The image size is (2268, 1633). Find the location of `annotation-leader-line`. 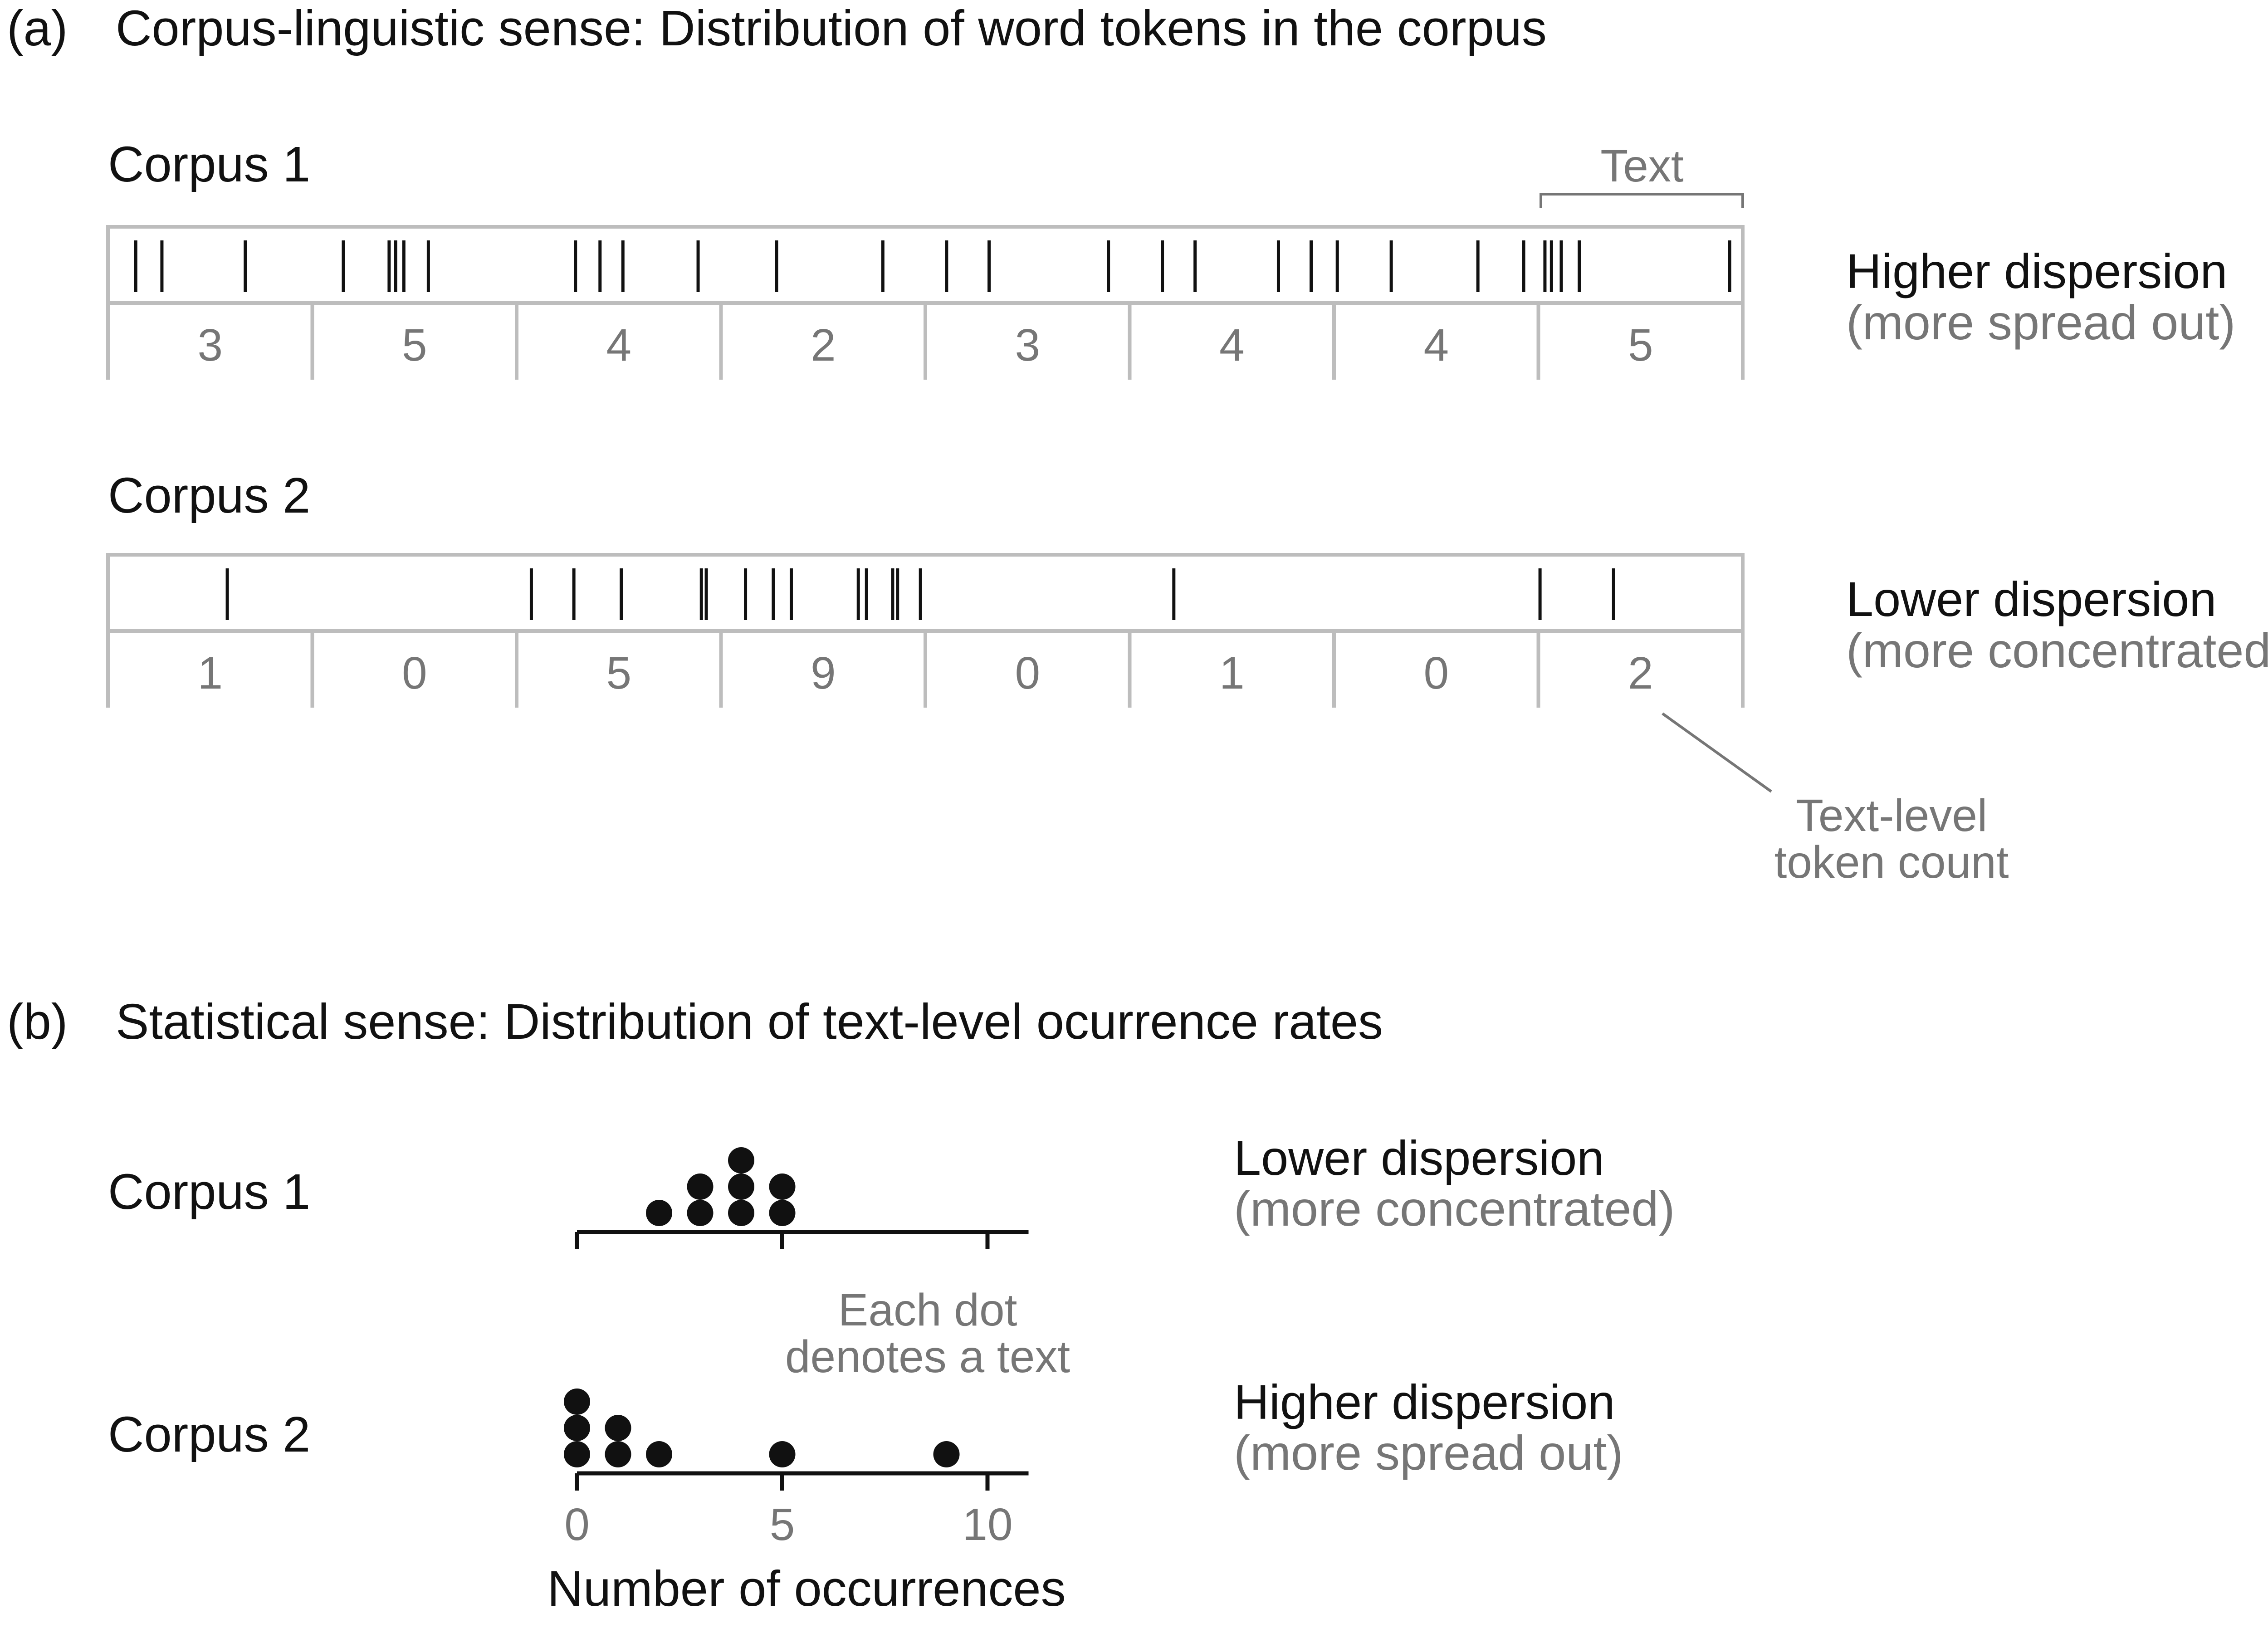

annotation-leader-line is located at coordinates (1717, 752).